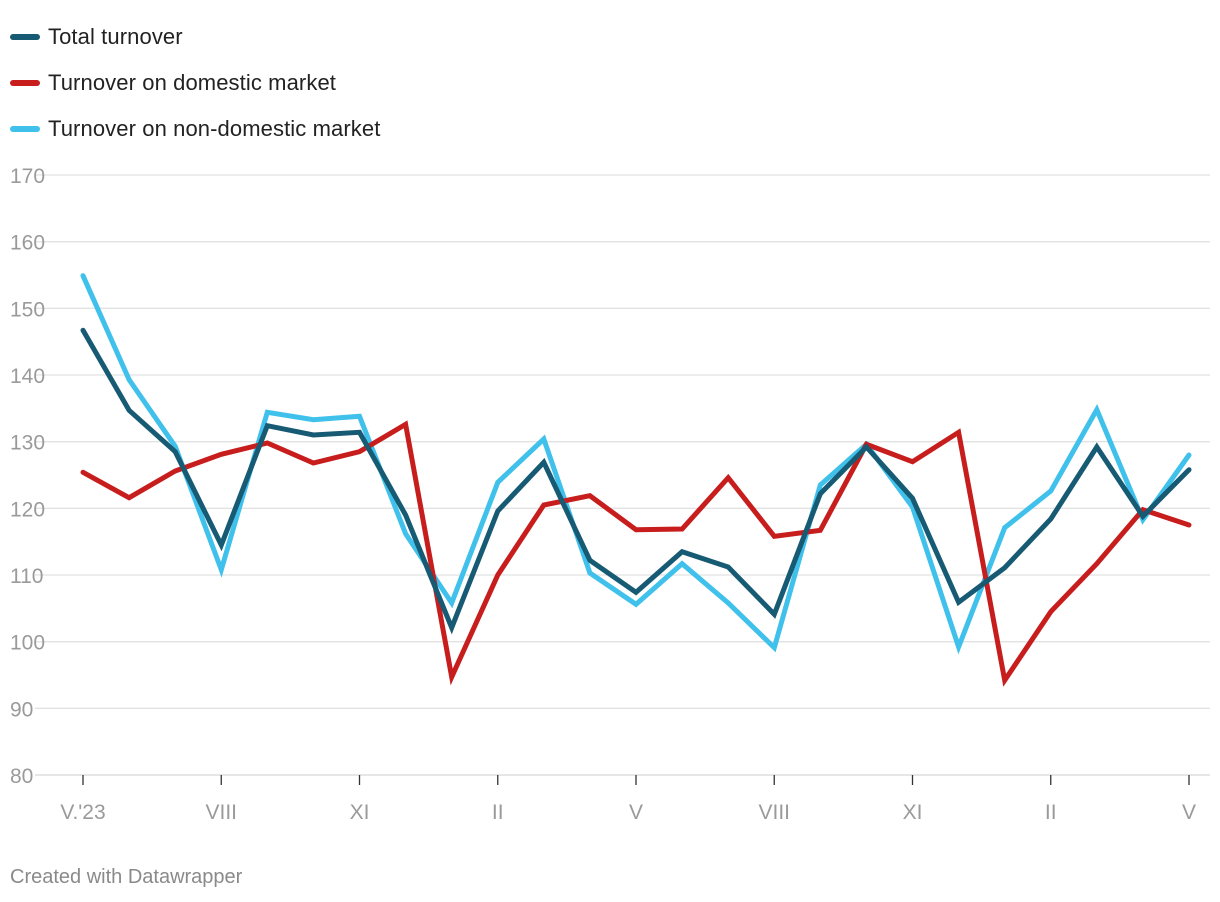  I want to click on legend-label-domestic: Turnover on domestic market, so click(192, 82).